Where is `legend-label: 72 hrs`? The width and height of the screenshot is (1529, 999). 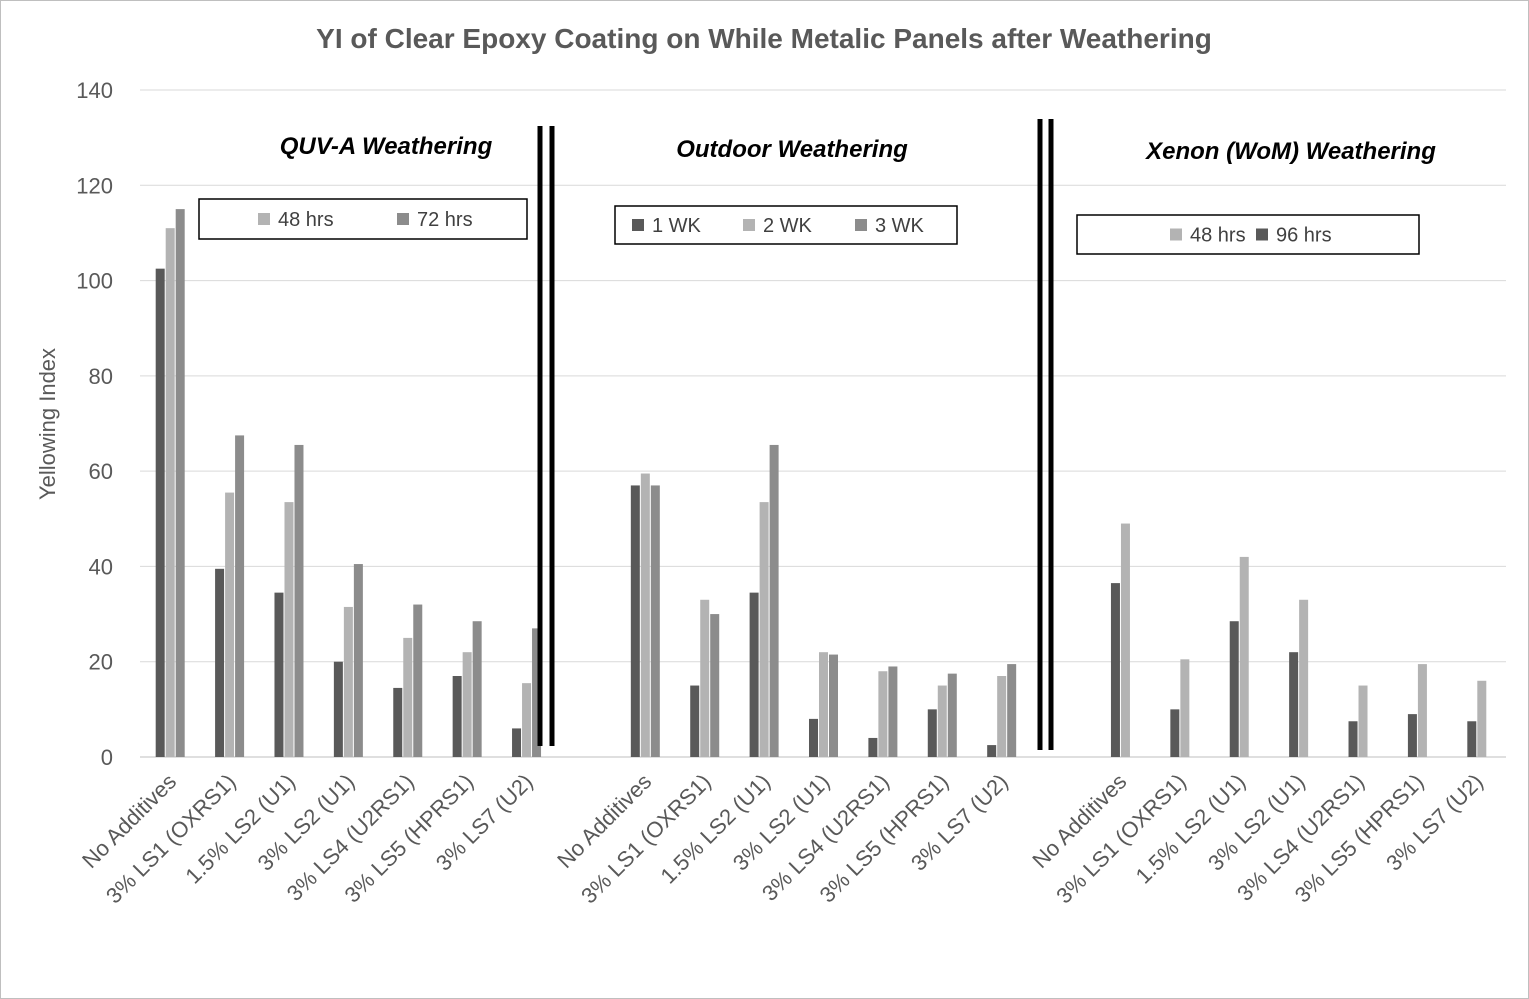
legend-label: 72 hrs is located at coordinates (445, 220).